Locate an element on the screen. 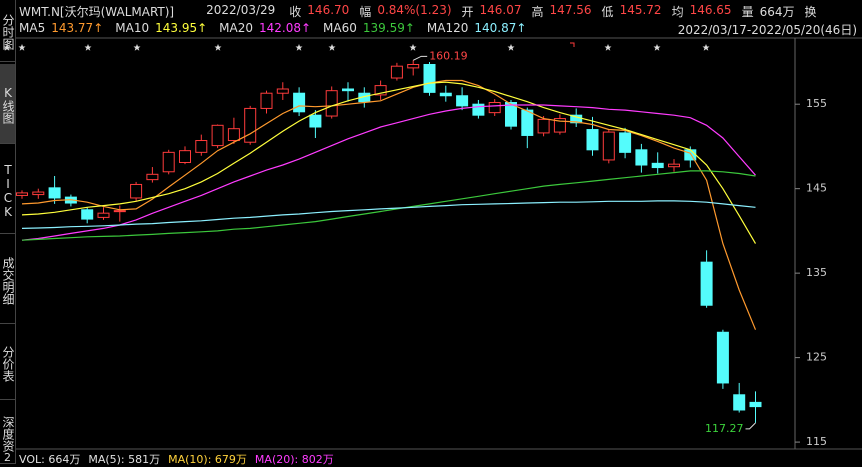 This screenshot has width=862, height=467. legend-name: MA10 is located at coordinates (132, 28).